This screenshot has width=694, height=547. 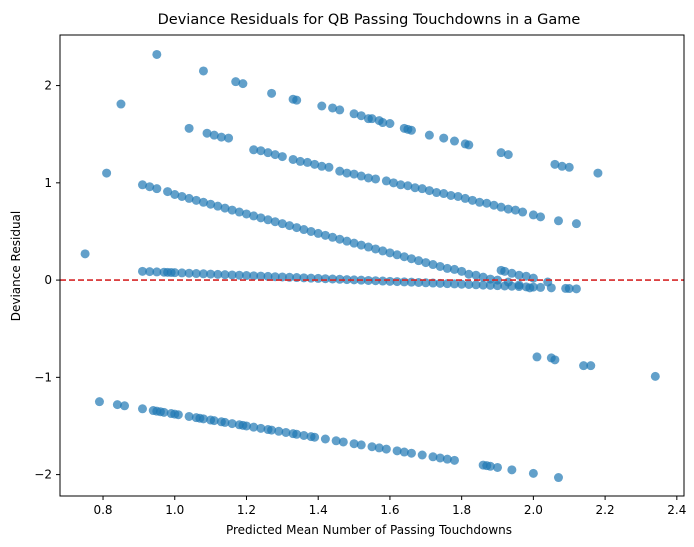 I want to click on x-tick-label: 1.4, so click(x=318, y=510).